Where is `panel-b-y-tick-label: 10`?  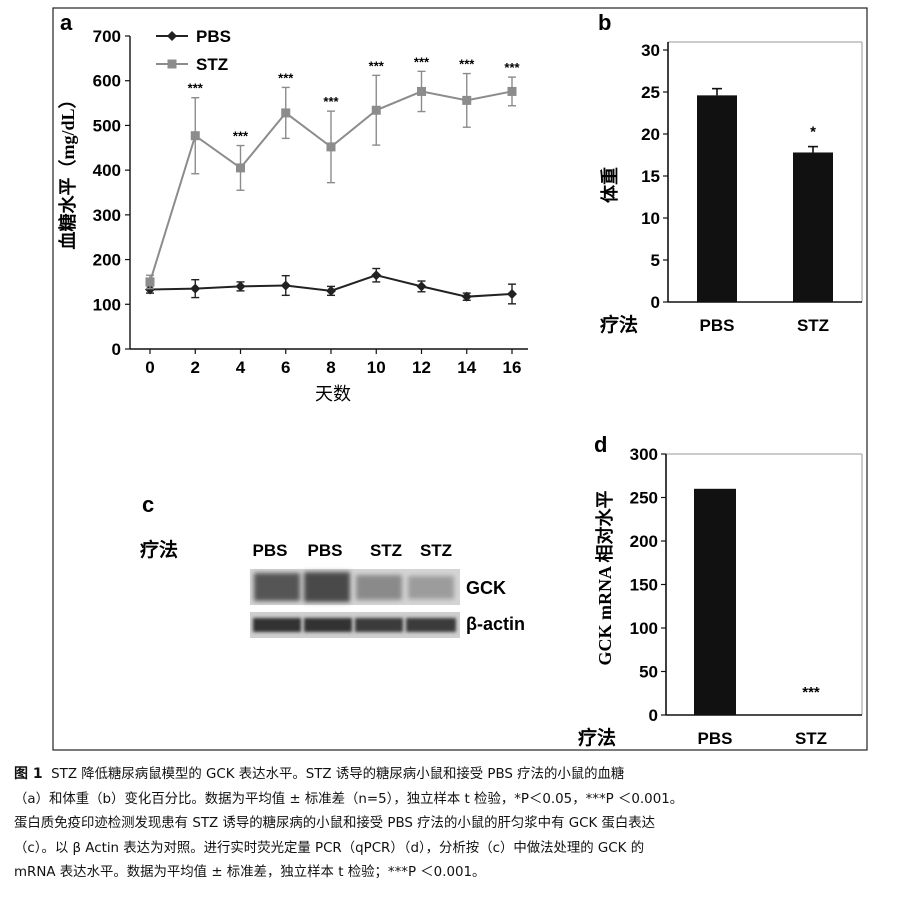 panel-b-y-tick-label: 10 is located at coordinates (650, 218).